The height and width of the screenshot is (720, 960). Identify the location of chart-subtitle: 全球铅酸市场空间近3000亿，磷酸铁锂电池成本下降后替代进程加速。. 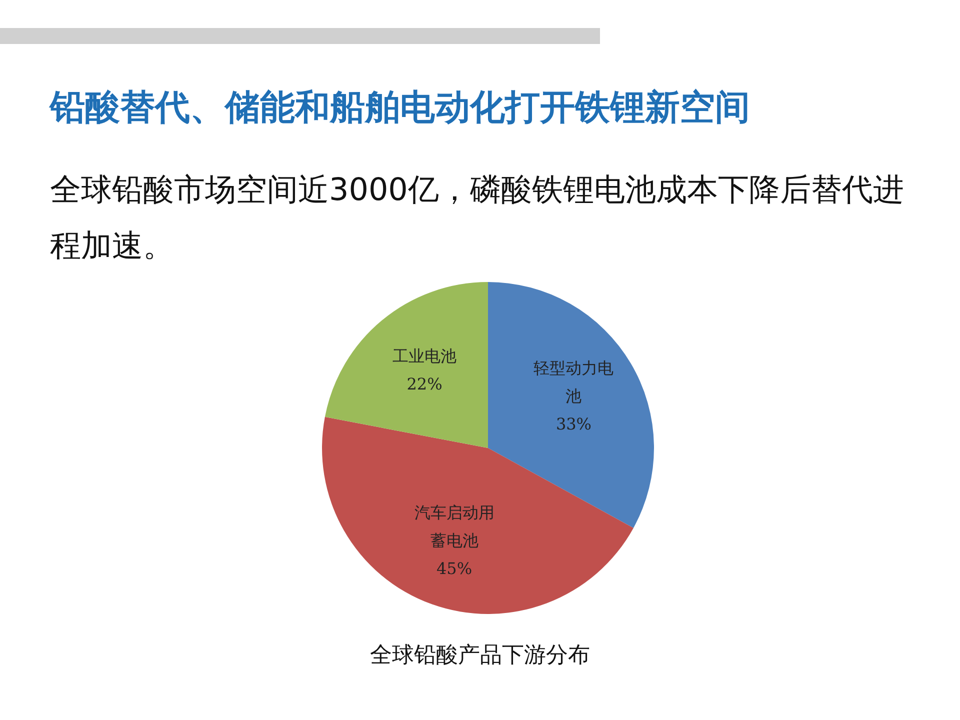
(477, 218).